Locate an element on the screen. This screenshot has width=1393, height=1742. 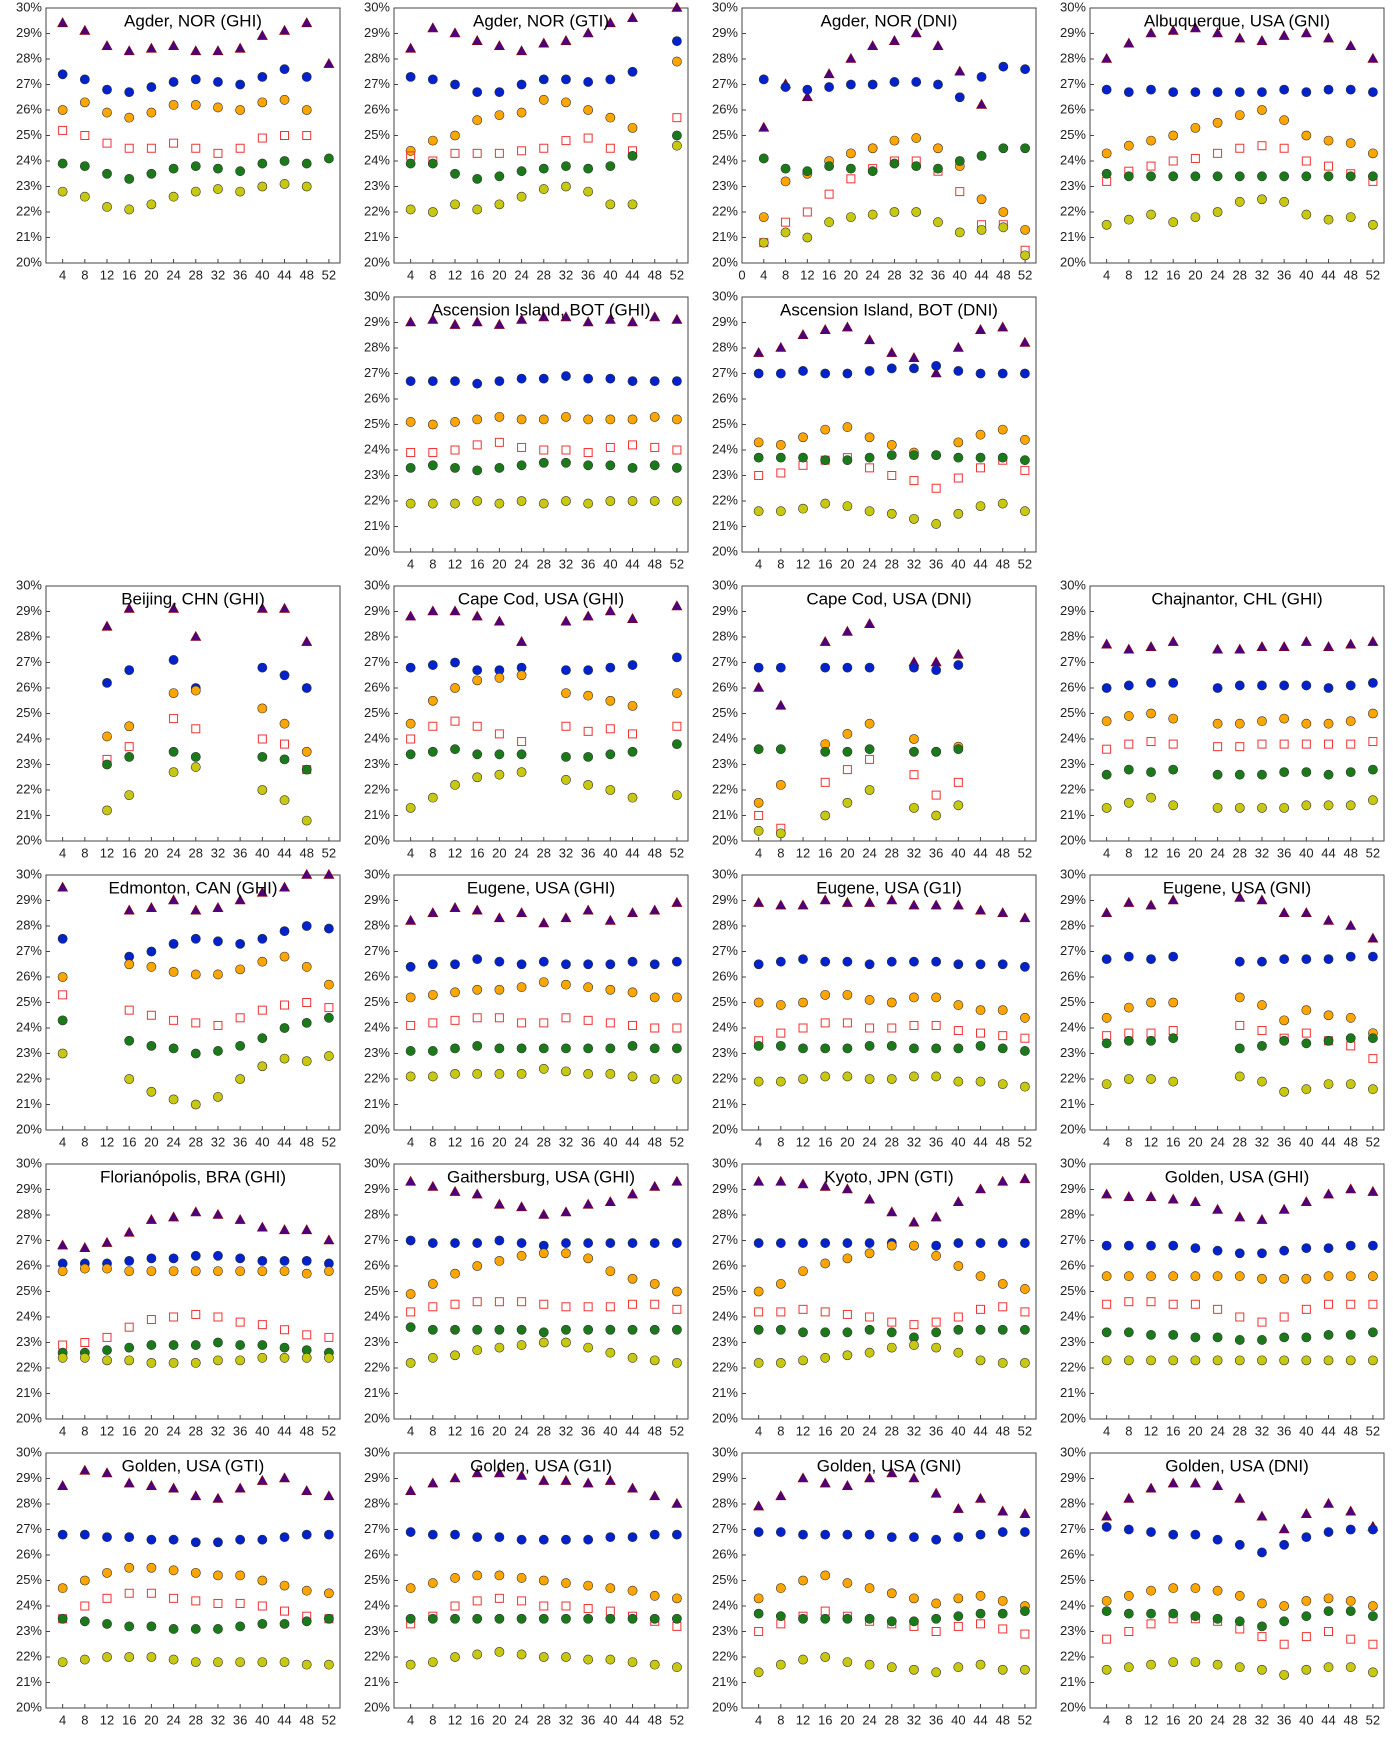
x-tick-label: 16 is located at coordinates (477, 563).